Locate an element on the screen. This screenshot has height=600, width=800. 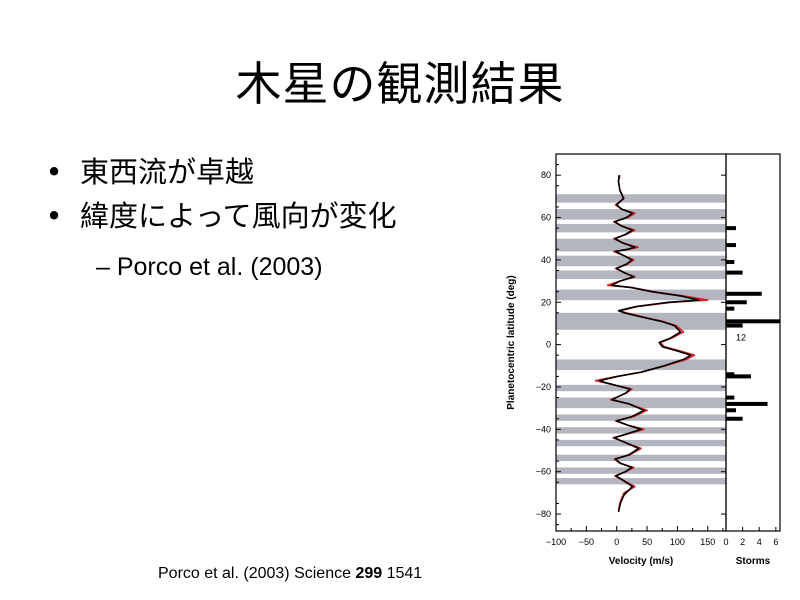
slide-title: 木星の観測結果 is located at coordinates (400, 84).